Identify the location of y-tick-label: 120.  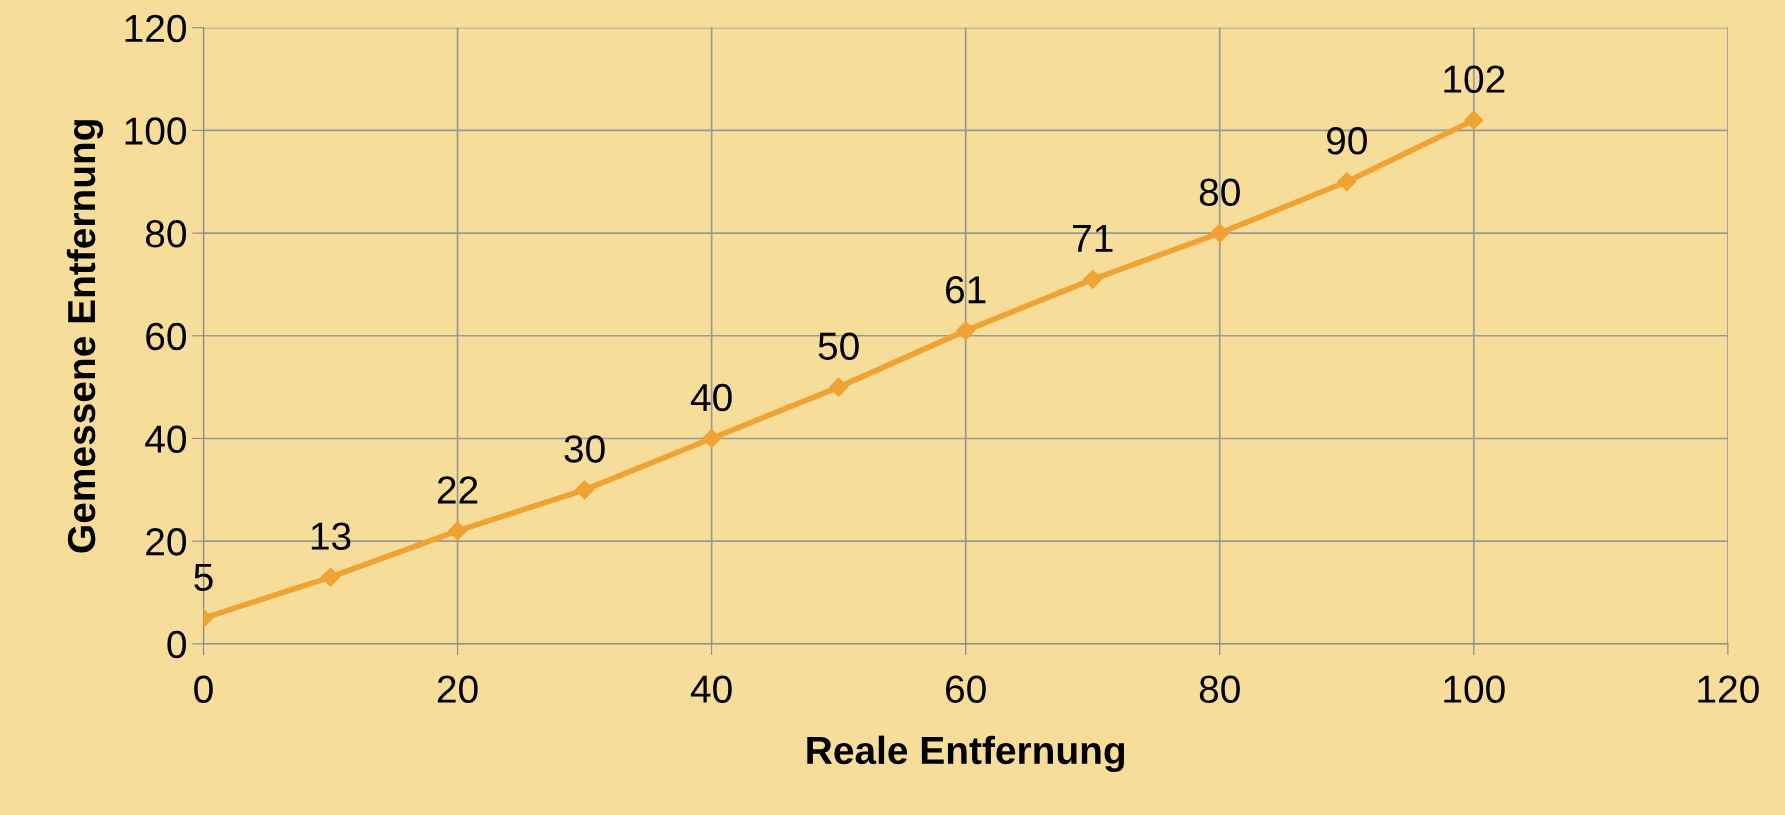
(155, 28).